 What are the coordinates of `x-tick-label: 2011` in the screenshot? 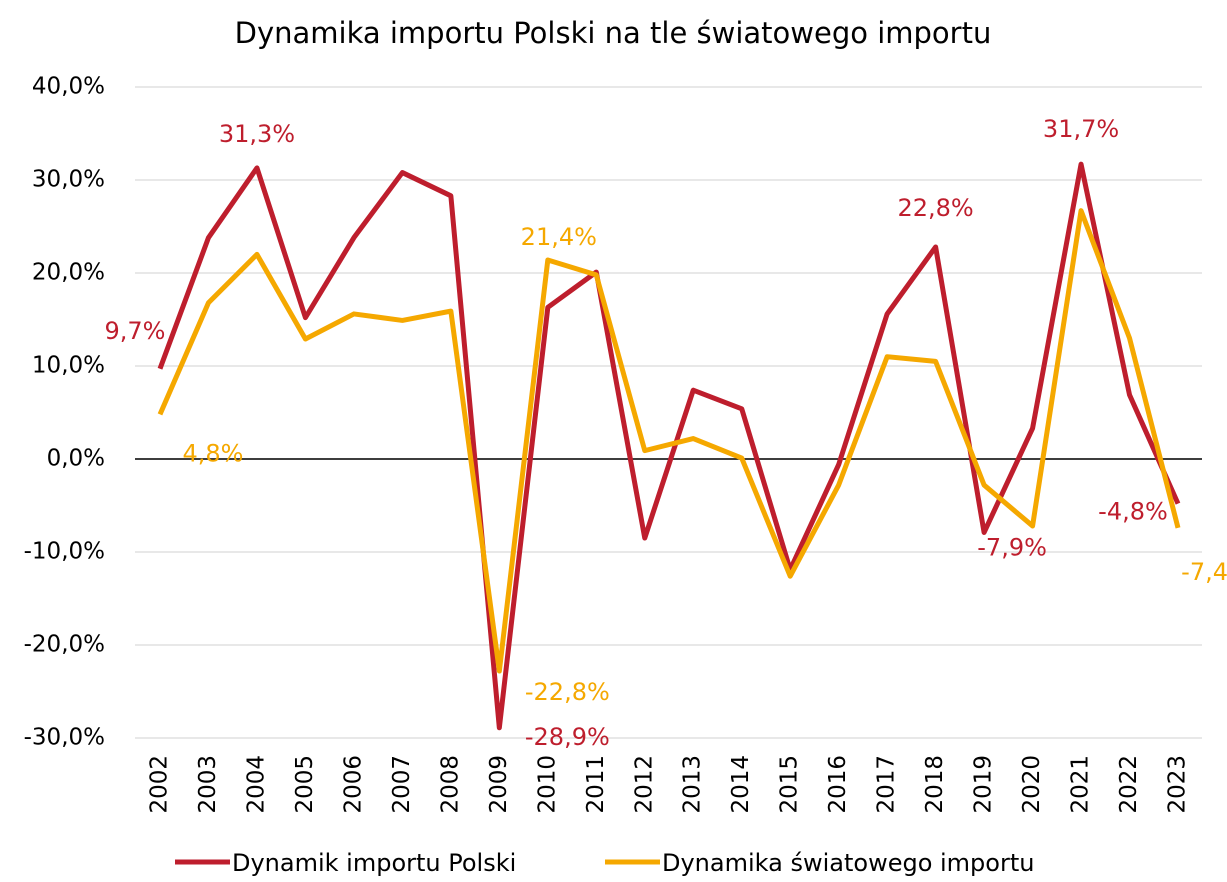 It's located at (596, 784).